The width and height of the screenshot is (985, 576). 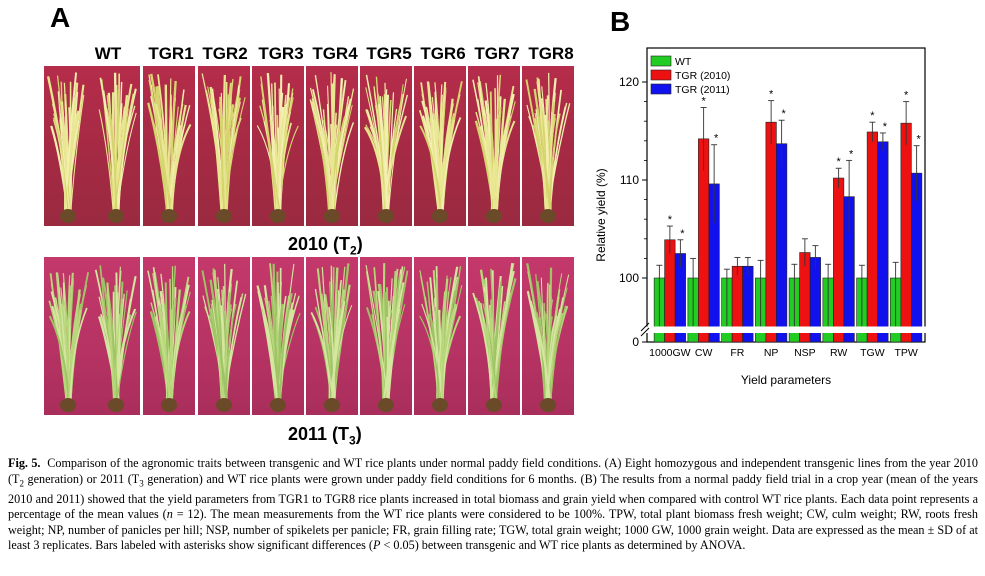 What do you see at coordinates (389, 53) in the screenshot?
I see `plant-label-tgr5: TGR5` at bounding box center [389, 53].